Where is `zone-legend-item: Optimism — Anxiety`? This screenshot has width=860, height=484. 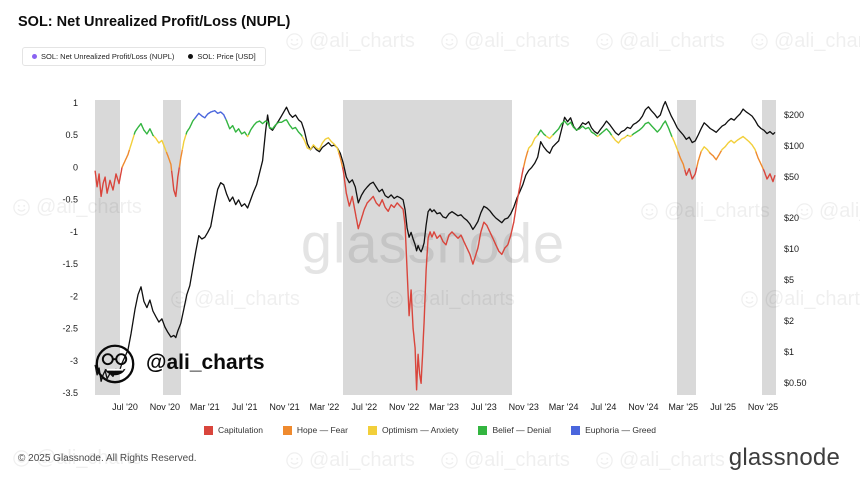
zone-legend-item: Optimism — Anxiety is located at coordinates (413, 430).